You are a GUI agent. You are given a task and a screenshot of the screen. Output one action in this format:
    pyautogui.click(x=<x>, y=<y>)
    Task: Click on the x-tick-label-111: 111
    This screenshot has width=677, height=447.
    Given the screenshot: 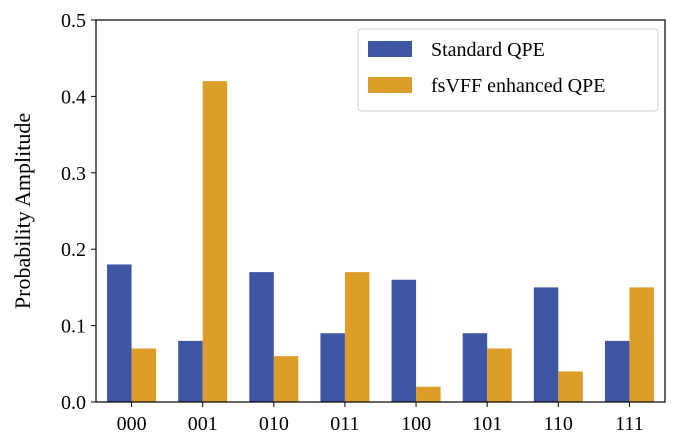 What is the action you would take?
    pyautogui.click(x=629, y=424)
    